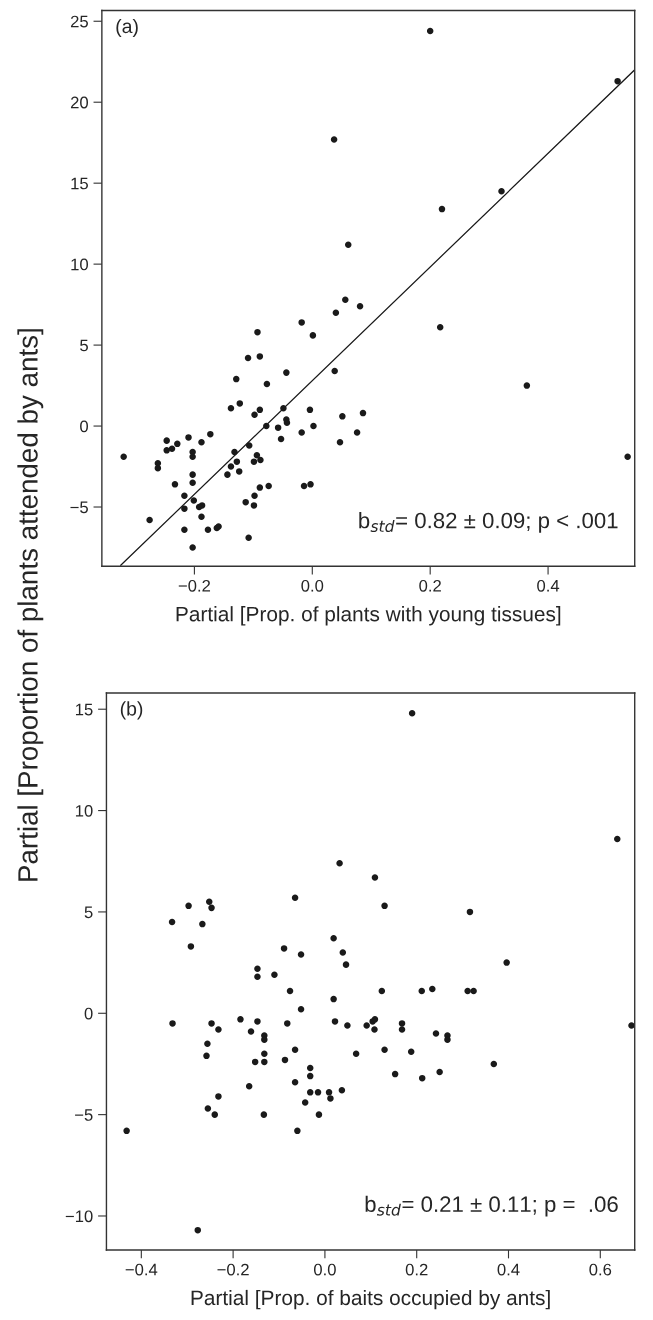 This screenshot has width=653, height=1320. I want to click on y-tick-label: 20, so click(79, 102).